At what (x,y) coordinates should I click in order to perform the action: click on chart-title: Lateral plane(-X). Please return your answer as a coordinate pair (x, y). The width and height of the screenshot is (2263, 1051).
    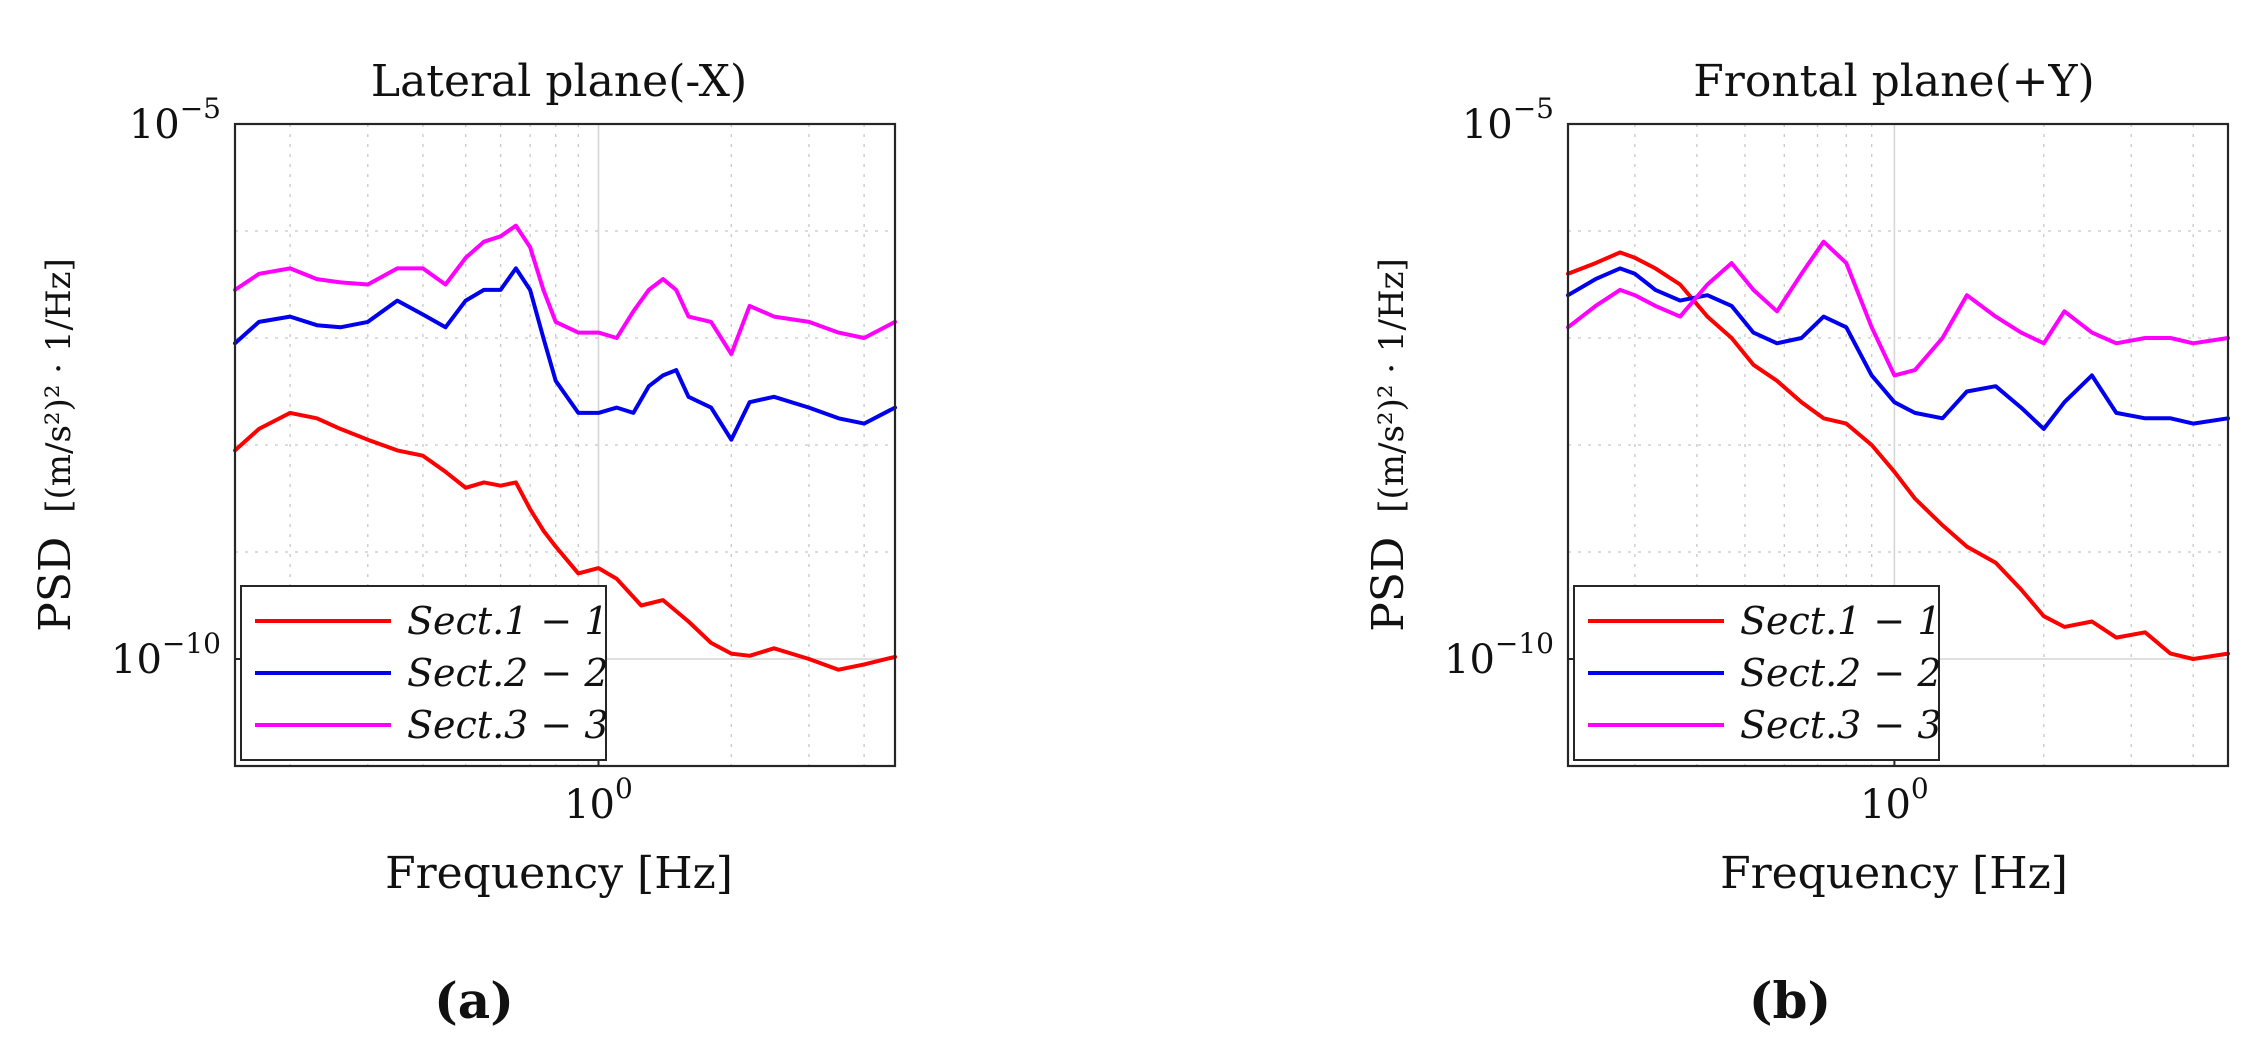
    Looking at the image, I should click on (559, 81).